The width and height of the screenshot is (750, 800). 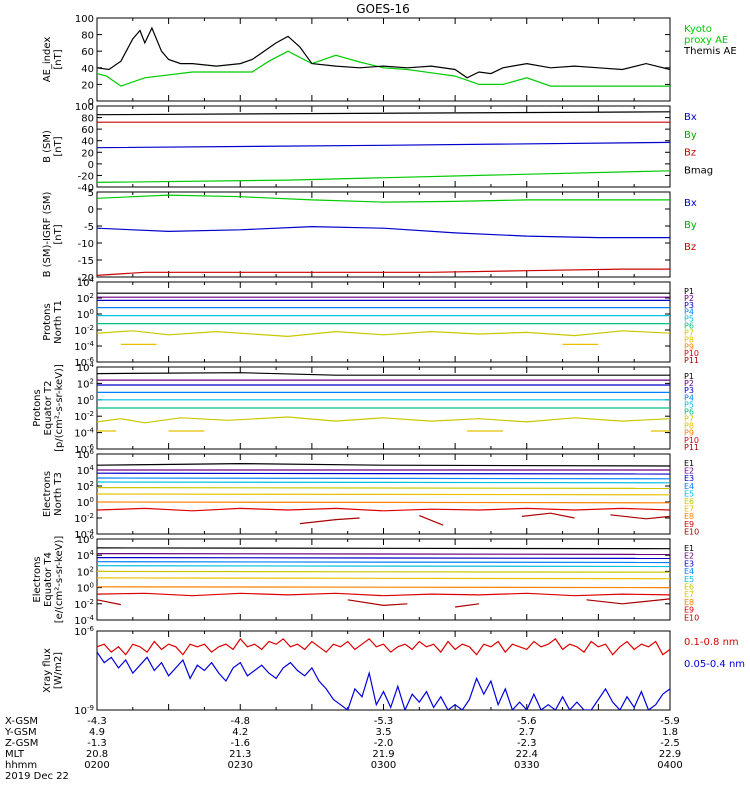 What do you see at coordinates (714, 653) in the screenshot?
I see `panel-legend: 0.1-0.8 nm 0.05-0.4 nm` at bounding box center [714, 653].